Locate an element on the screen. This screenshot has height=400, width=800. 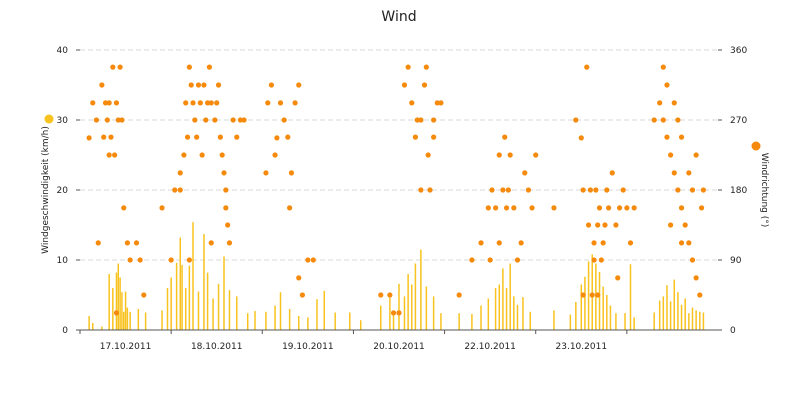
left-axis-legend-dot is located at coordinates (49, 119).